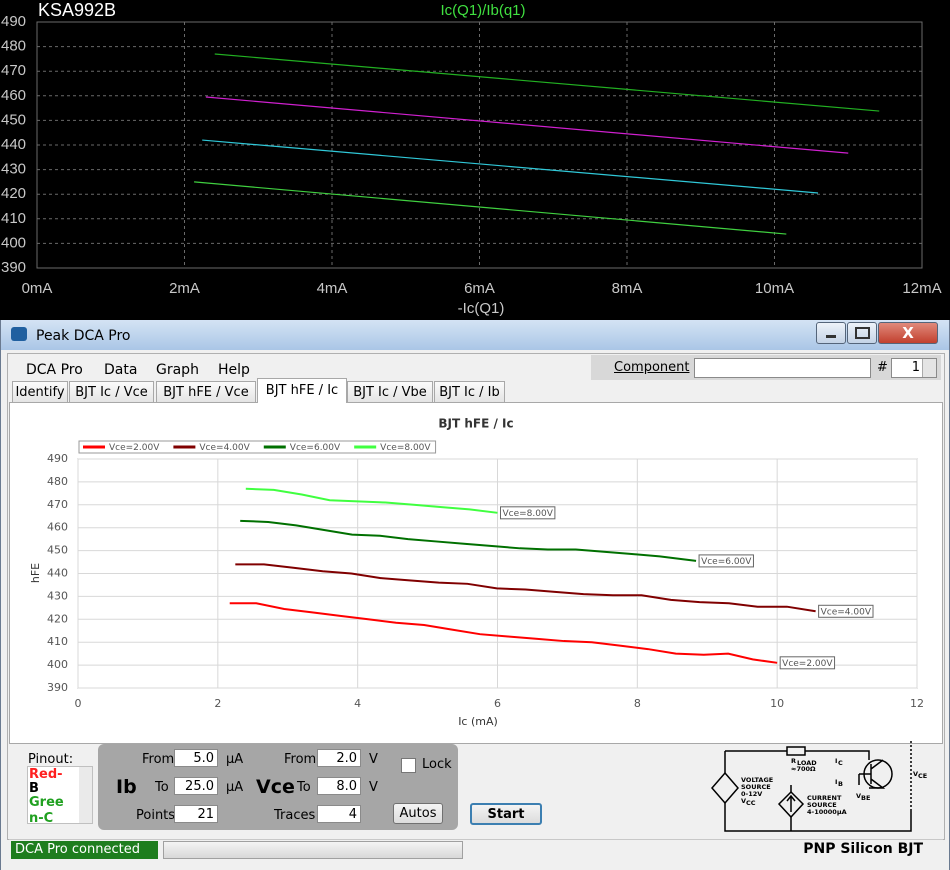 This screenshot has height=870, width=950. I want to click on menu-item: Data, so click(121, 370).